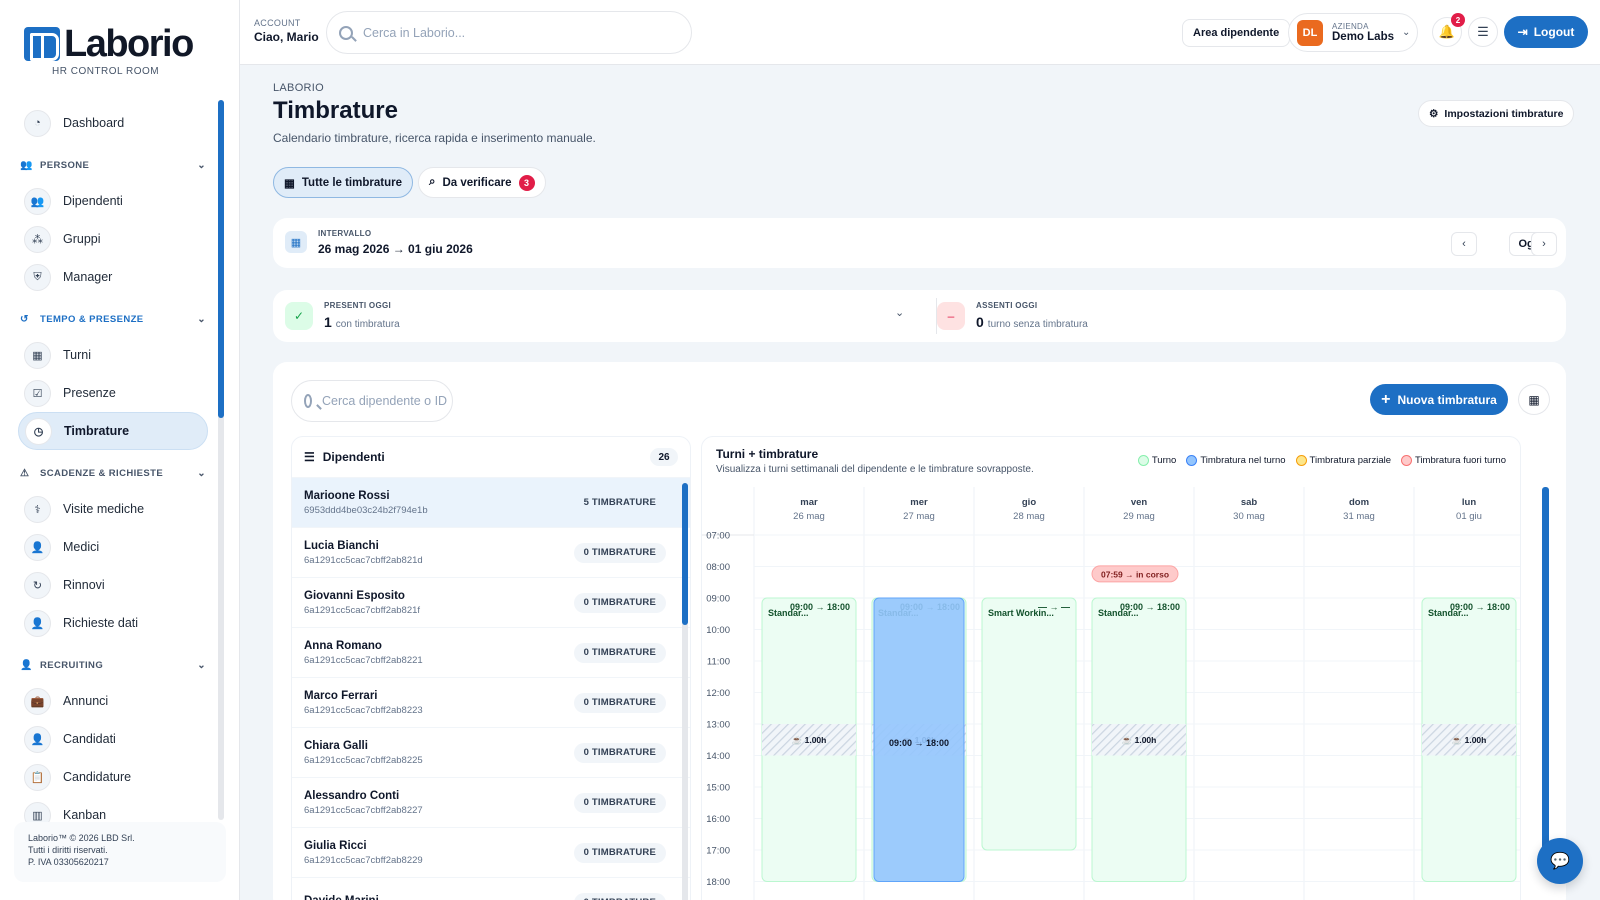 The width and height of the screenshot is (1600, 900). I want to click on employee-info: Marco Ferrari 6a1291cc5cac7cbff2ab8223, so click(363, 703).